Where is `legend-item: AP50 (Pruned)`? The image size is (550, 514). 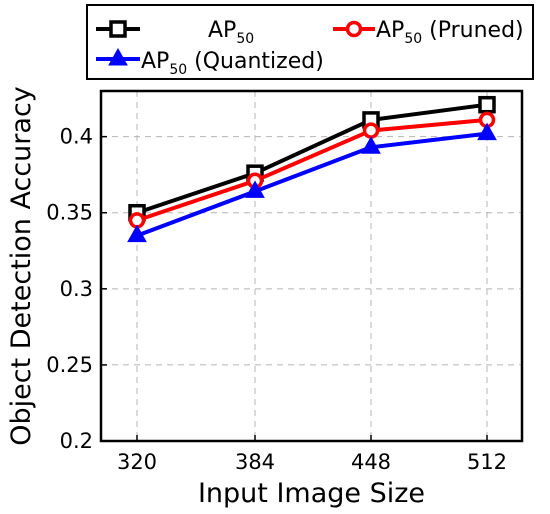 legend-item: AP50 (Pruned) is located at coordinates (428, 32).